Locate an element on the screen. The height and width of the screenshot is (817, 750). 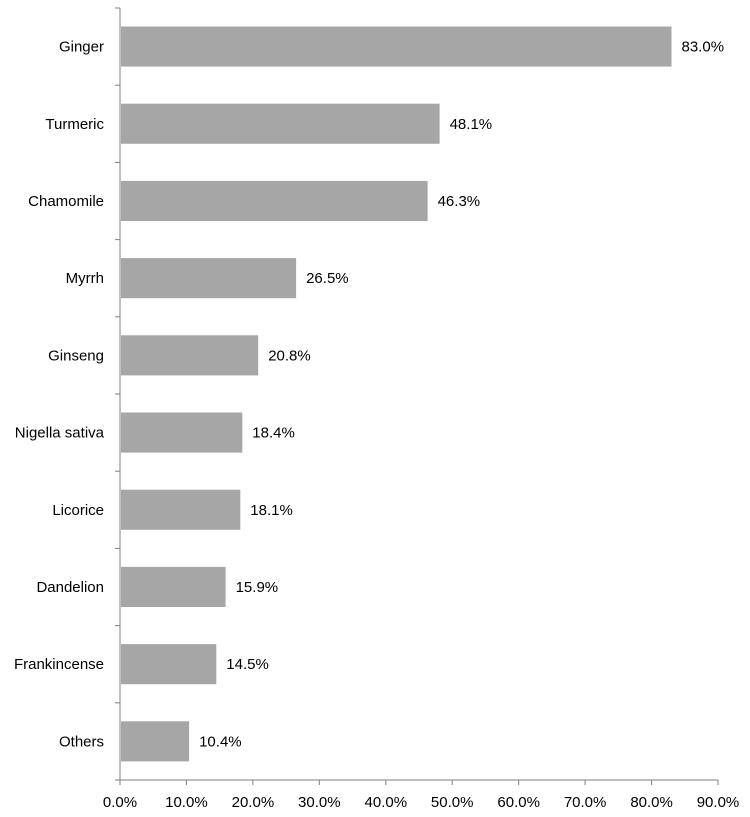
bar-frankincense is located at coordinates (169, 664).